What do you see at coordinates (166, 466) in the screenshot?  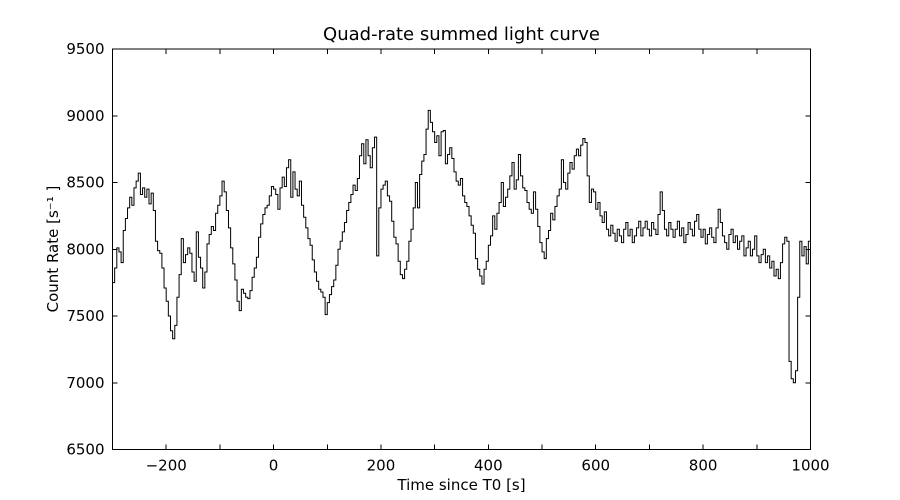 I see `x-tick-label: −200` at bounding box center [166, 466].